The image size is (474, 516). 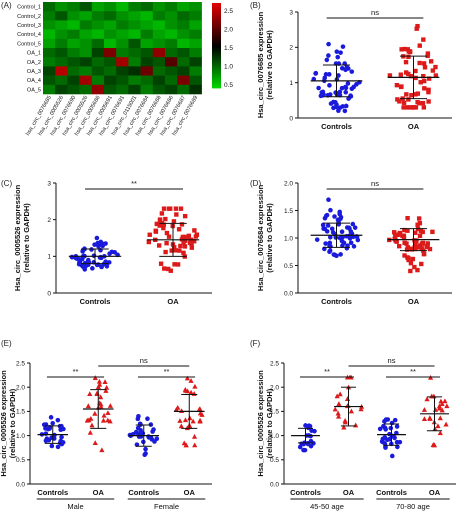 What do you see at coordinates (413, 371) in the screenshot?
I see `significance-label: **` at bounding box center [413, 371].